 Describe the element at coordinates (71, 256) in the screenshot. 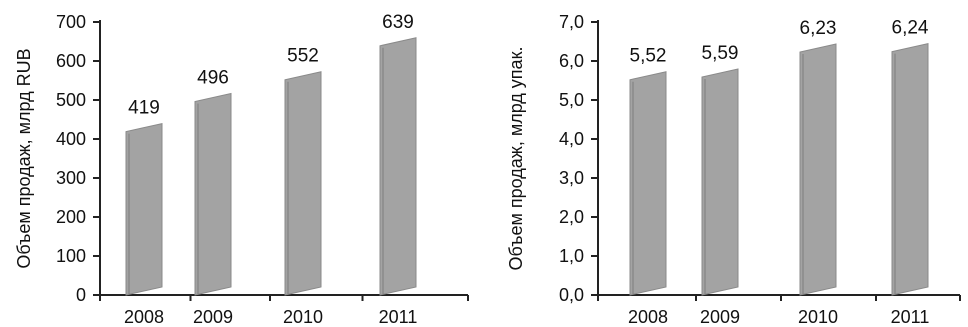

I see `y-tick-label: 100` at that location.